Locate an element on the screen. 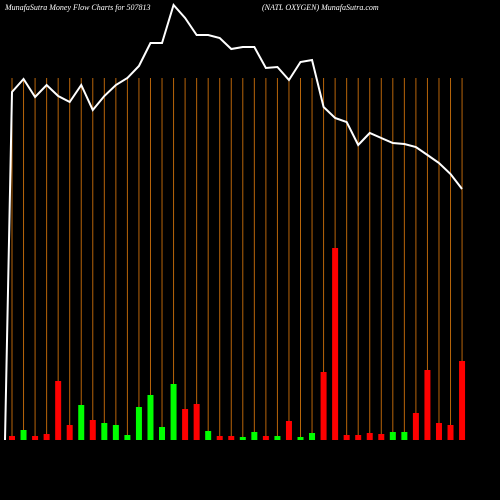 The height and width of the screenshot is (500, 500). chart-title: MunafaSutra Money Flow Charts for 507813 is located at coordinates (77, 7).